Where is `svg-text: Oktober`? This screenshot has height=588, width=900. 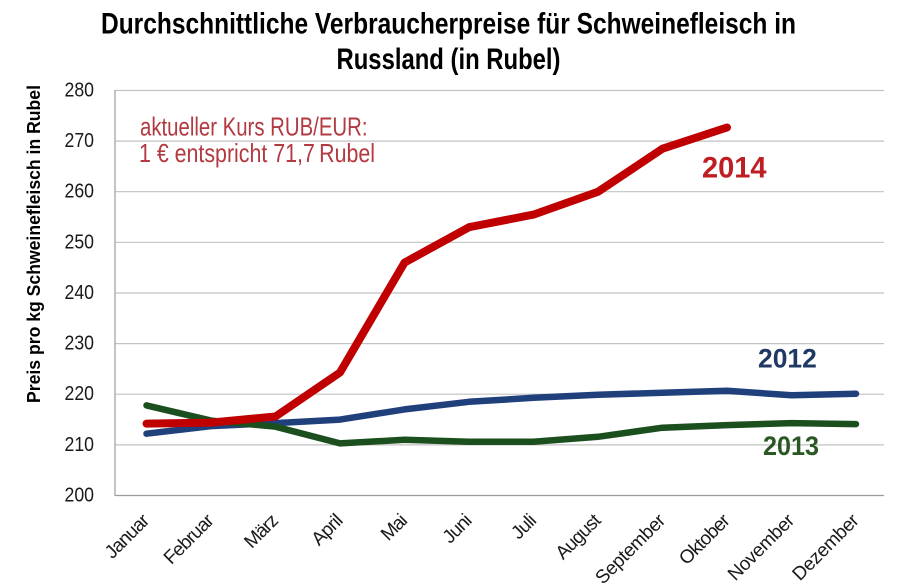 svg-text: Oktober is located at coordinates (705, 540).